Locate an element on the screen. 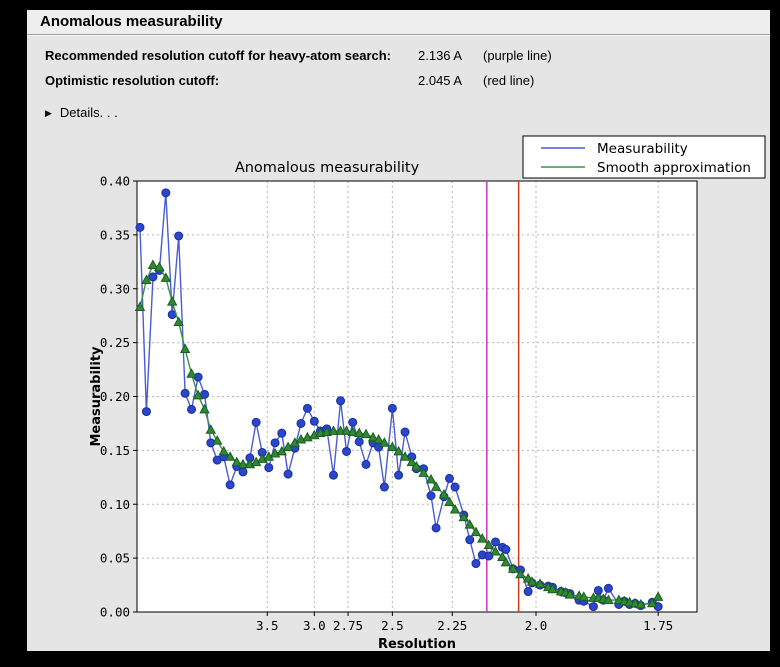 The width and height of the screenshot is (780, 667). panel-title-bar: Anomalous measurability is located at coordinates (398, 22).